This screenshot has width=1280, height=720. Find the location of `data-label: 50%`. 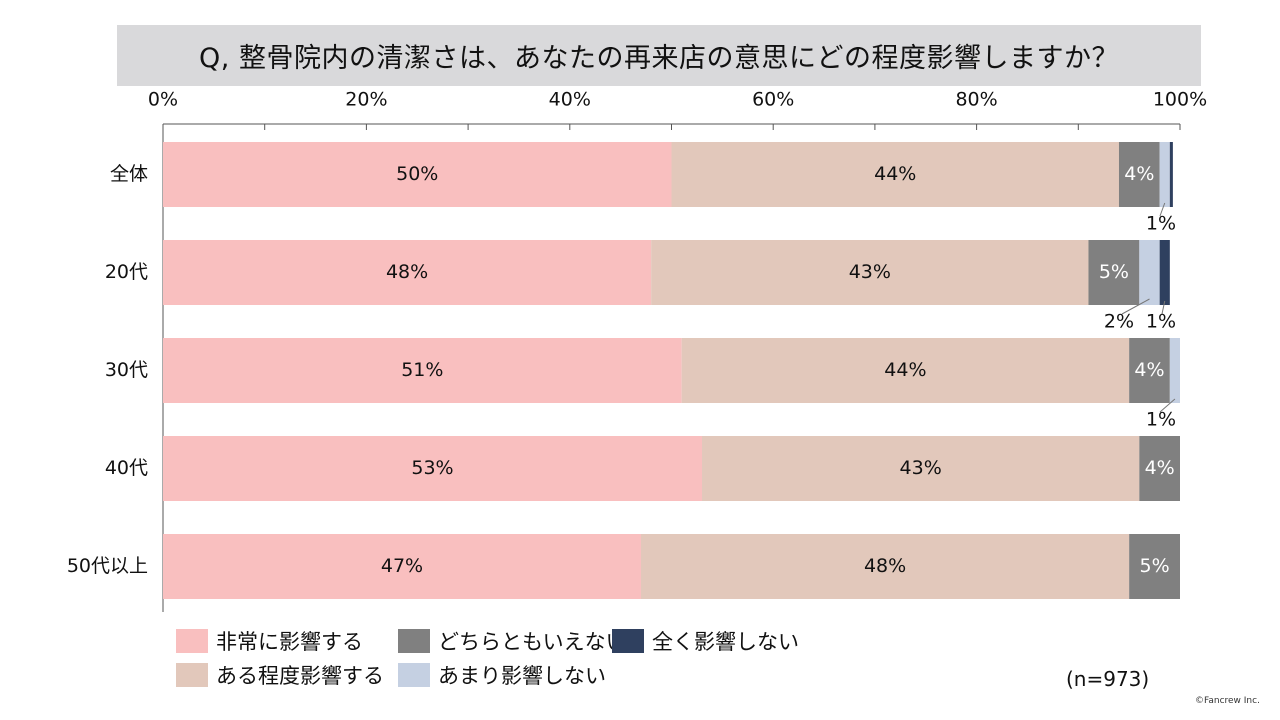

data-label: 50% is located at coordinates (417, 174).